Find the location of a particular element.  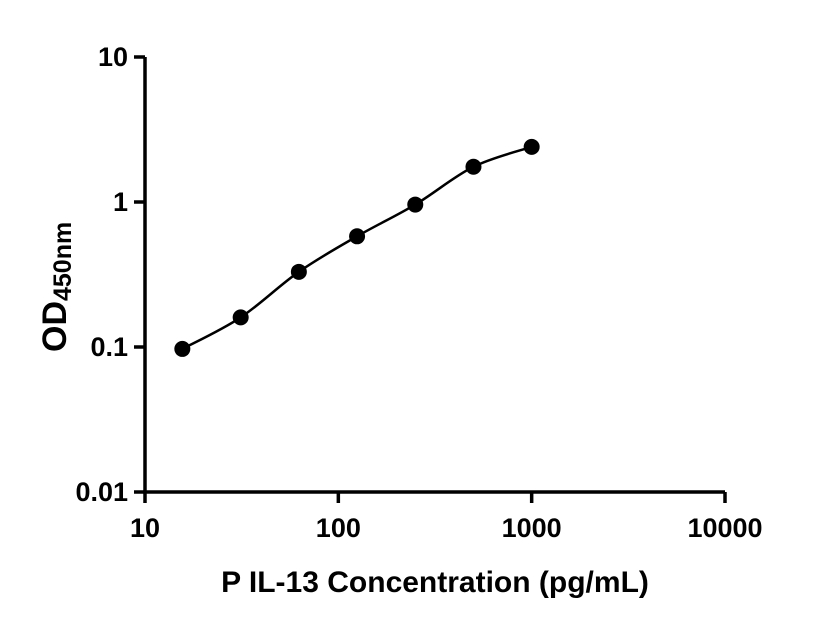

x-tick-label: 1000 is located at coordinates (532, 528).